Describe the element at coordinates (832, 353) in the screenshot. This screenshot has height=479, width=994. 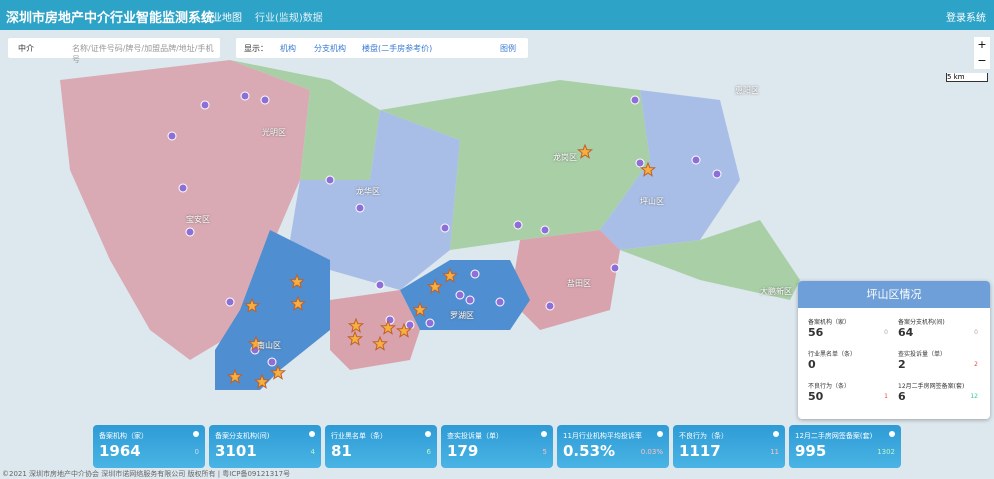
I see `stat-label: 行业黑名单（条）` at that location.